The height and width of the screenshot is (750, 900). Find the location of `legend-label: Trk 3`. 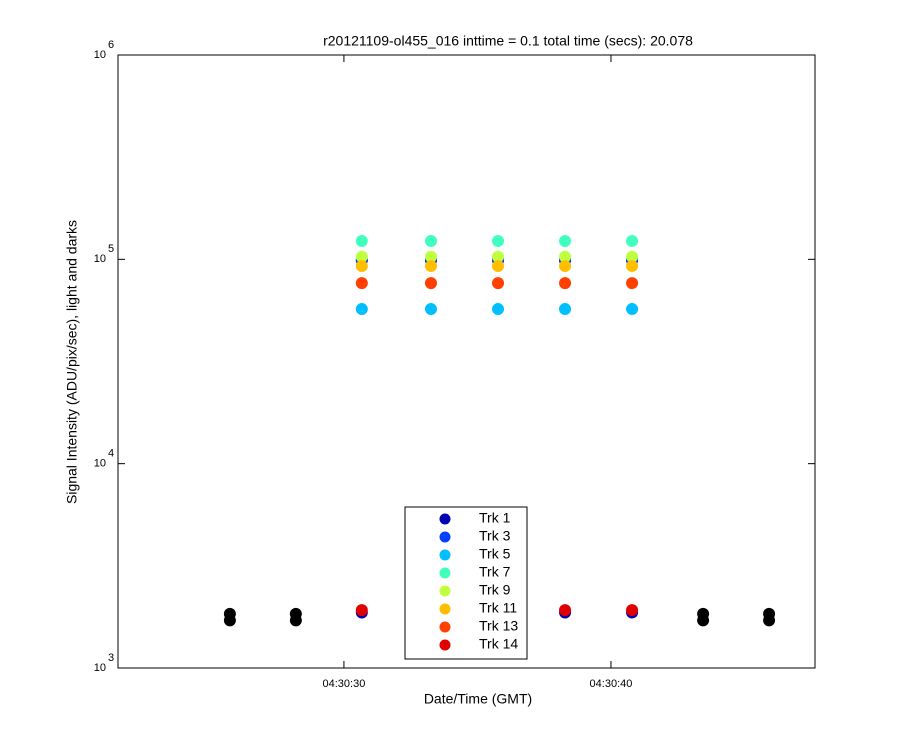

legend-label: Trk 3 is located at coordinates (495, 536).